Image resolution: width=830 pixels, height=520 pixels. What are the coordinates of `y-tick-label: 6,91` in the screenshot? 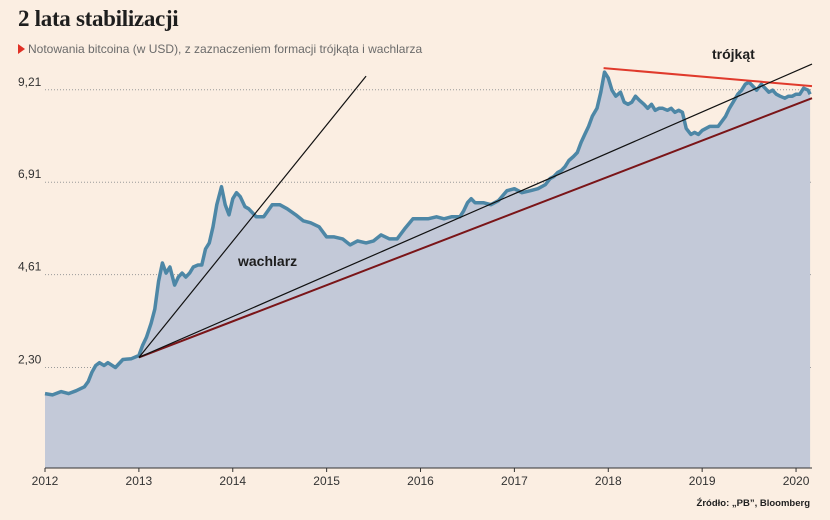 It's located at (30, 174).